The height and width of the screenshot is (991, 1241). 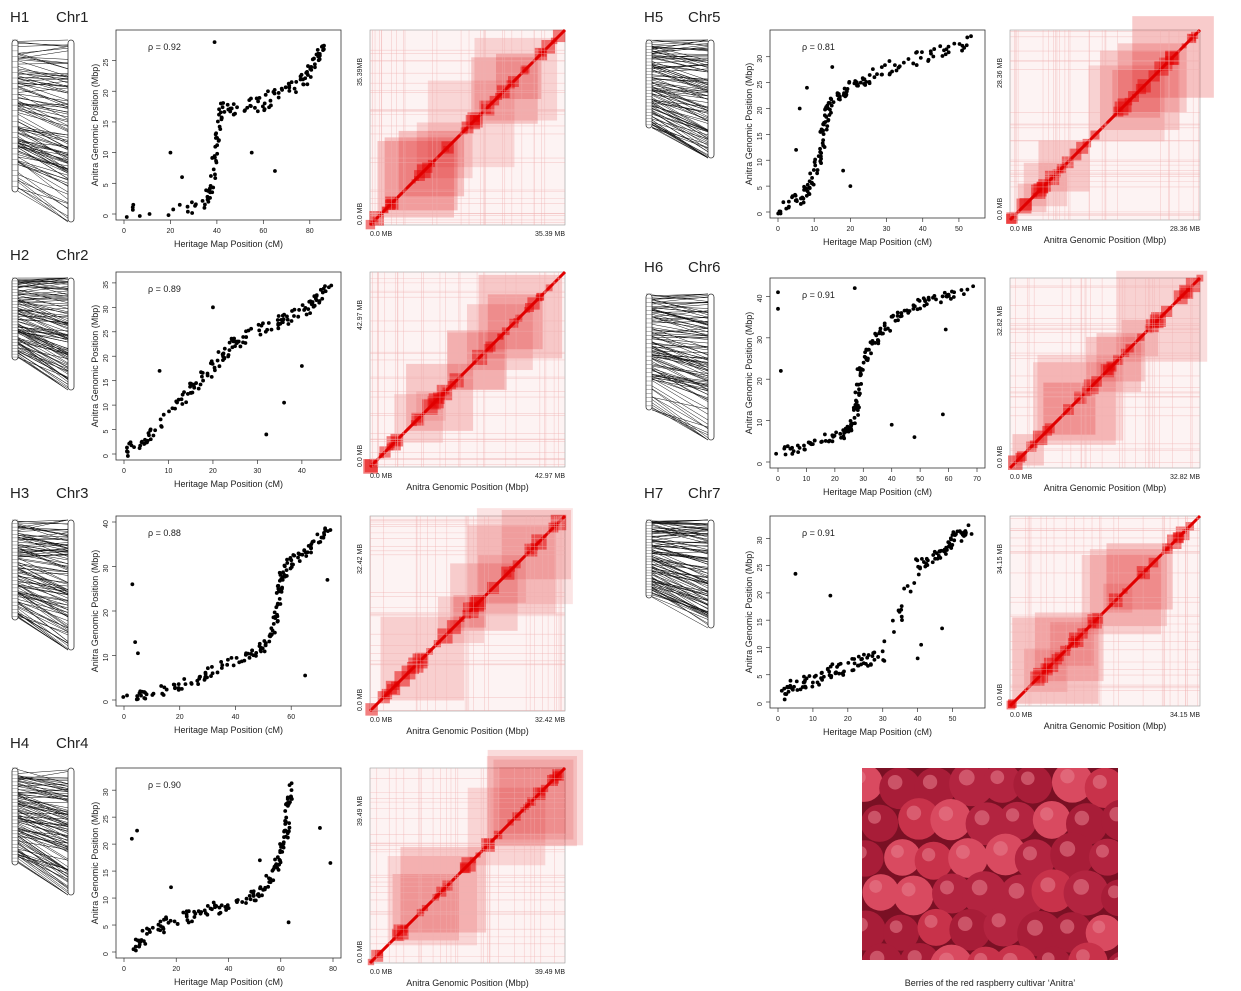 What do you see at coordinates (467, 613) in the screenshot?
I see `hic-diagonal` at bounding box center [467, 613].